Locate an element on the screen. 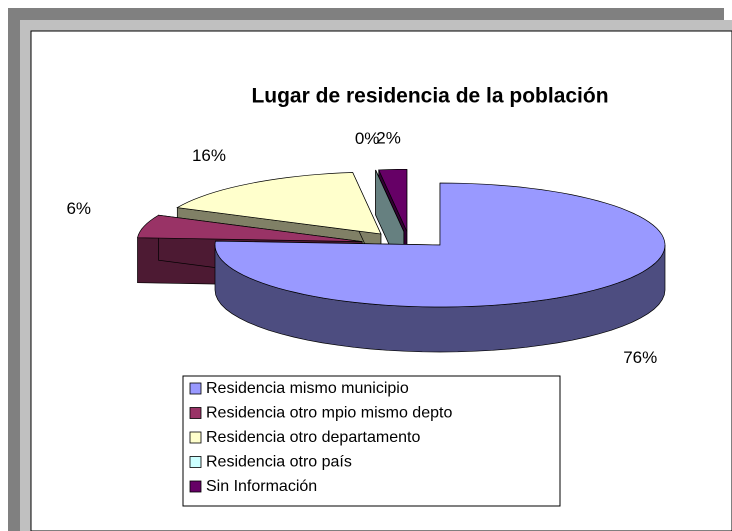  data-label: 76% is located at coordinates (640, 357).